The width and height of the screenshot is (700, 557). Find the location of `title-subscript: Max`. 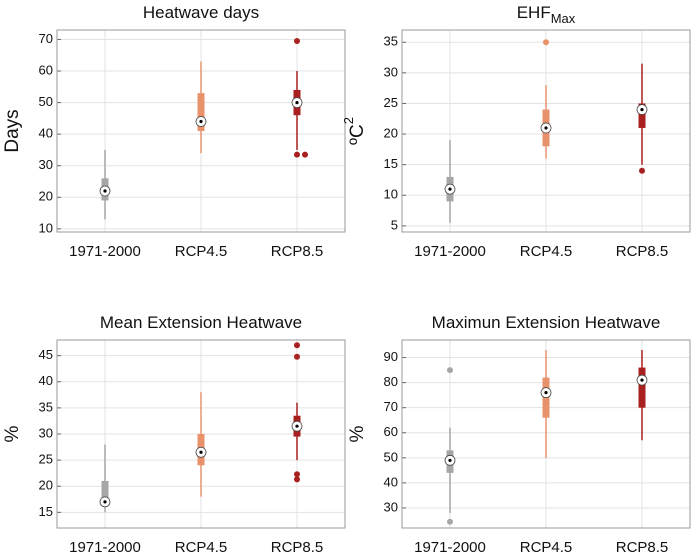

title-subscript: Max is located at coordinates (563, 18).